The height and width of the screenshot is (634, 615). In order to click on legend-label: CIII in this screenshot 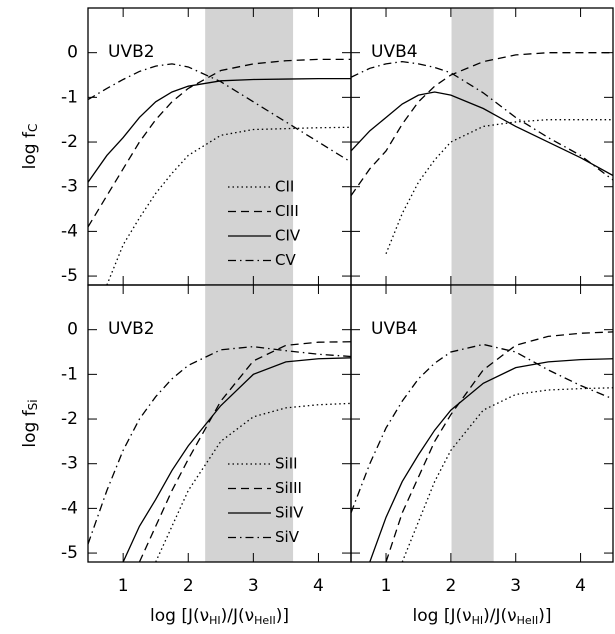, I will do `click(287, 211)`.